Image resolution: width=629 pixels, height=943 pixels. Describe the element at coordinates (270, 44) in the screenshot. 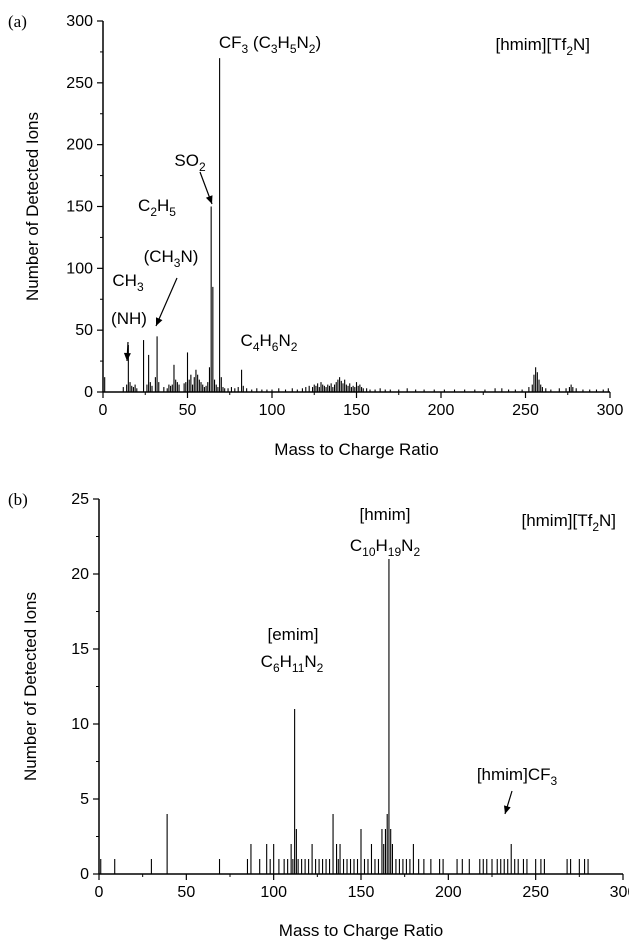

I see `peak-annotation: CF3 (C3H5N2)` at that location.